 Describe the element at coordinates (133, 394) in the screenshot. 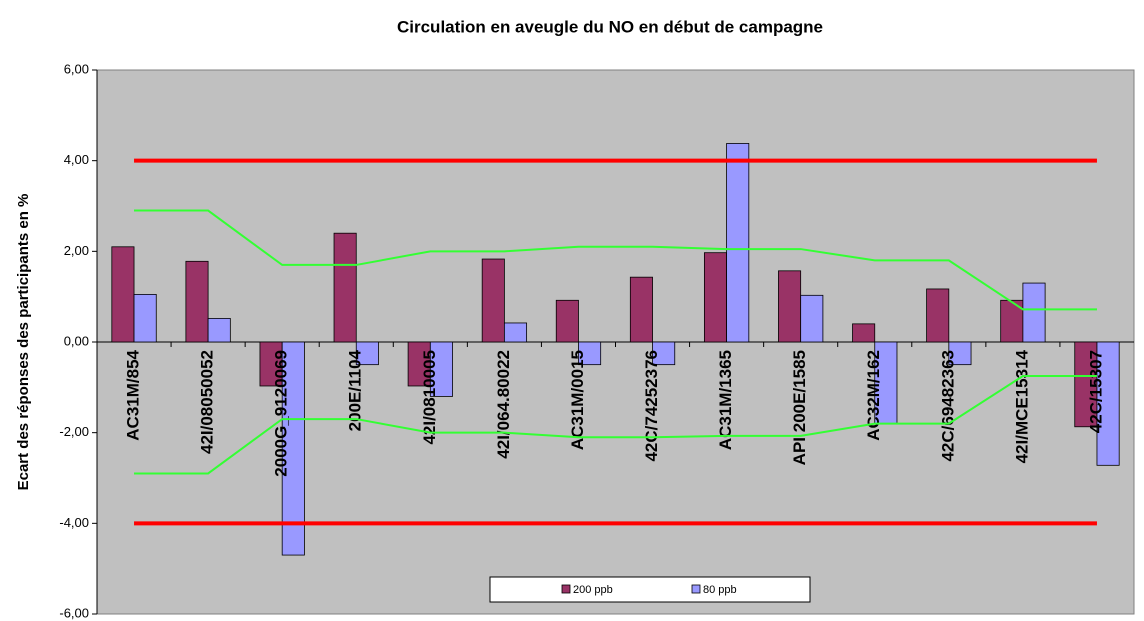

I see `x-tick-label: AC31M/854` at that location.